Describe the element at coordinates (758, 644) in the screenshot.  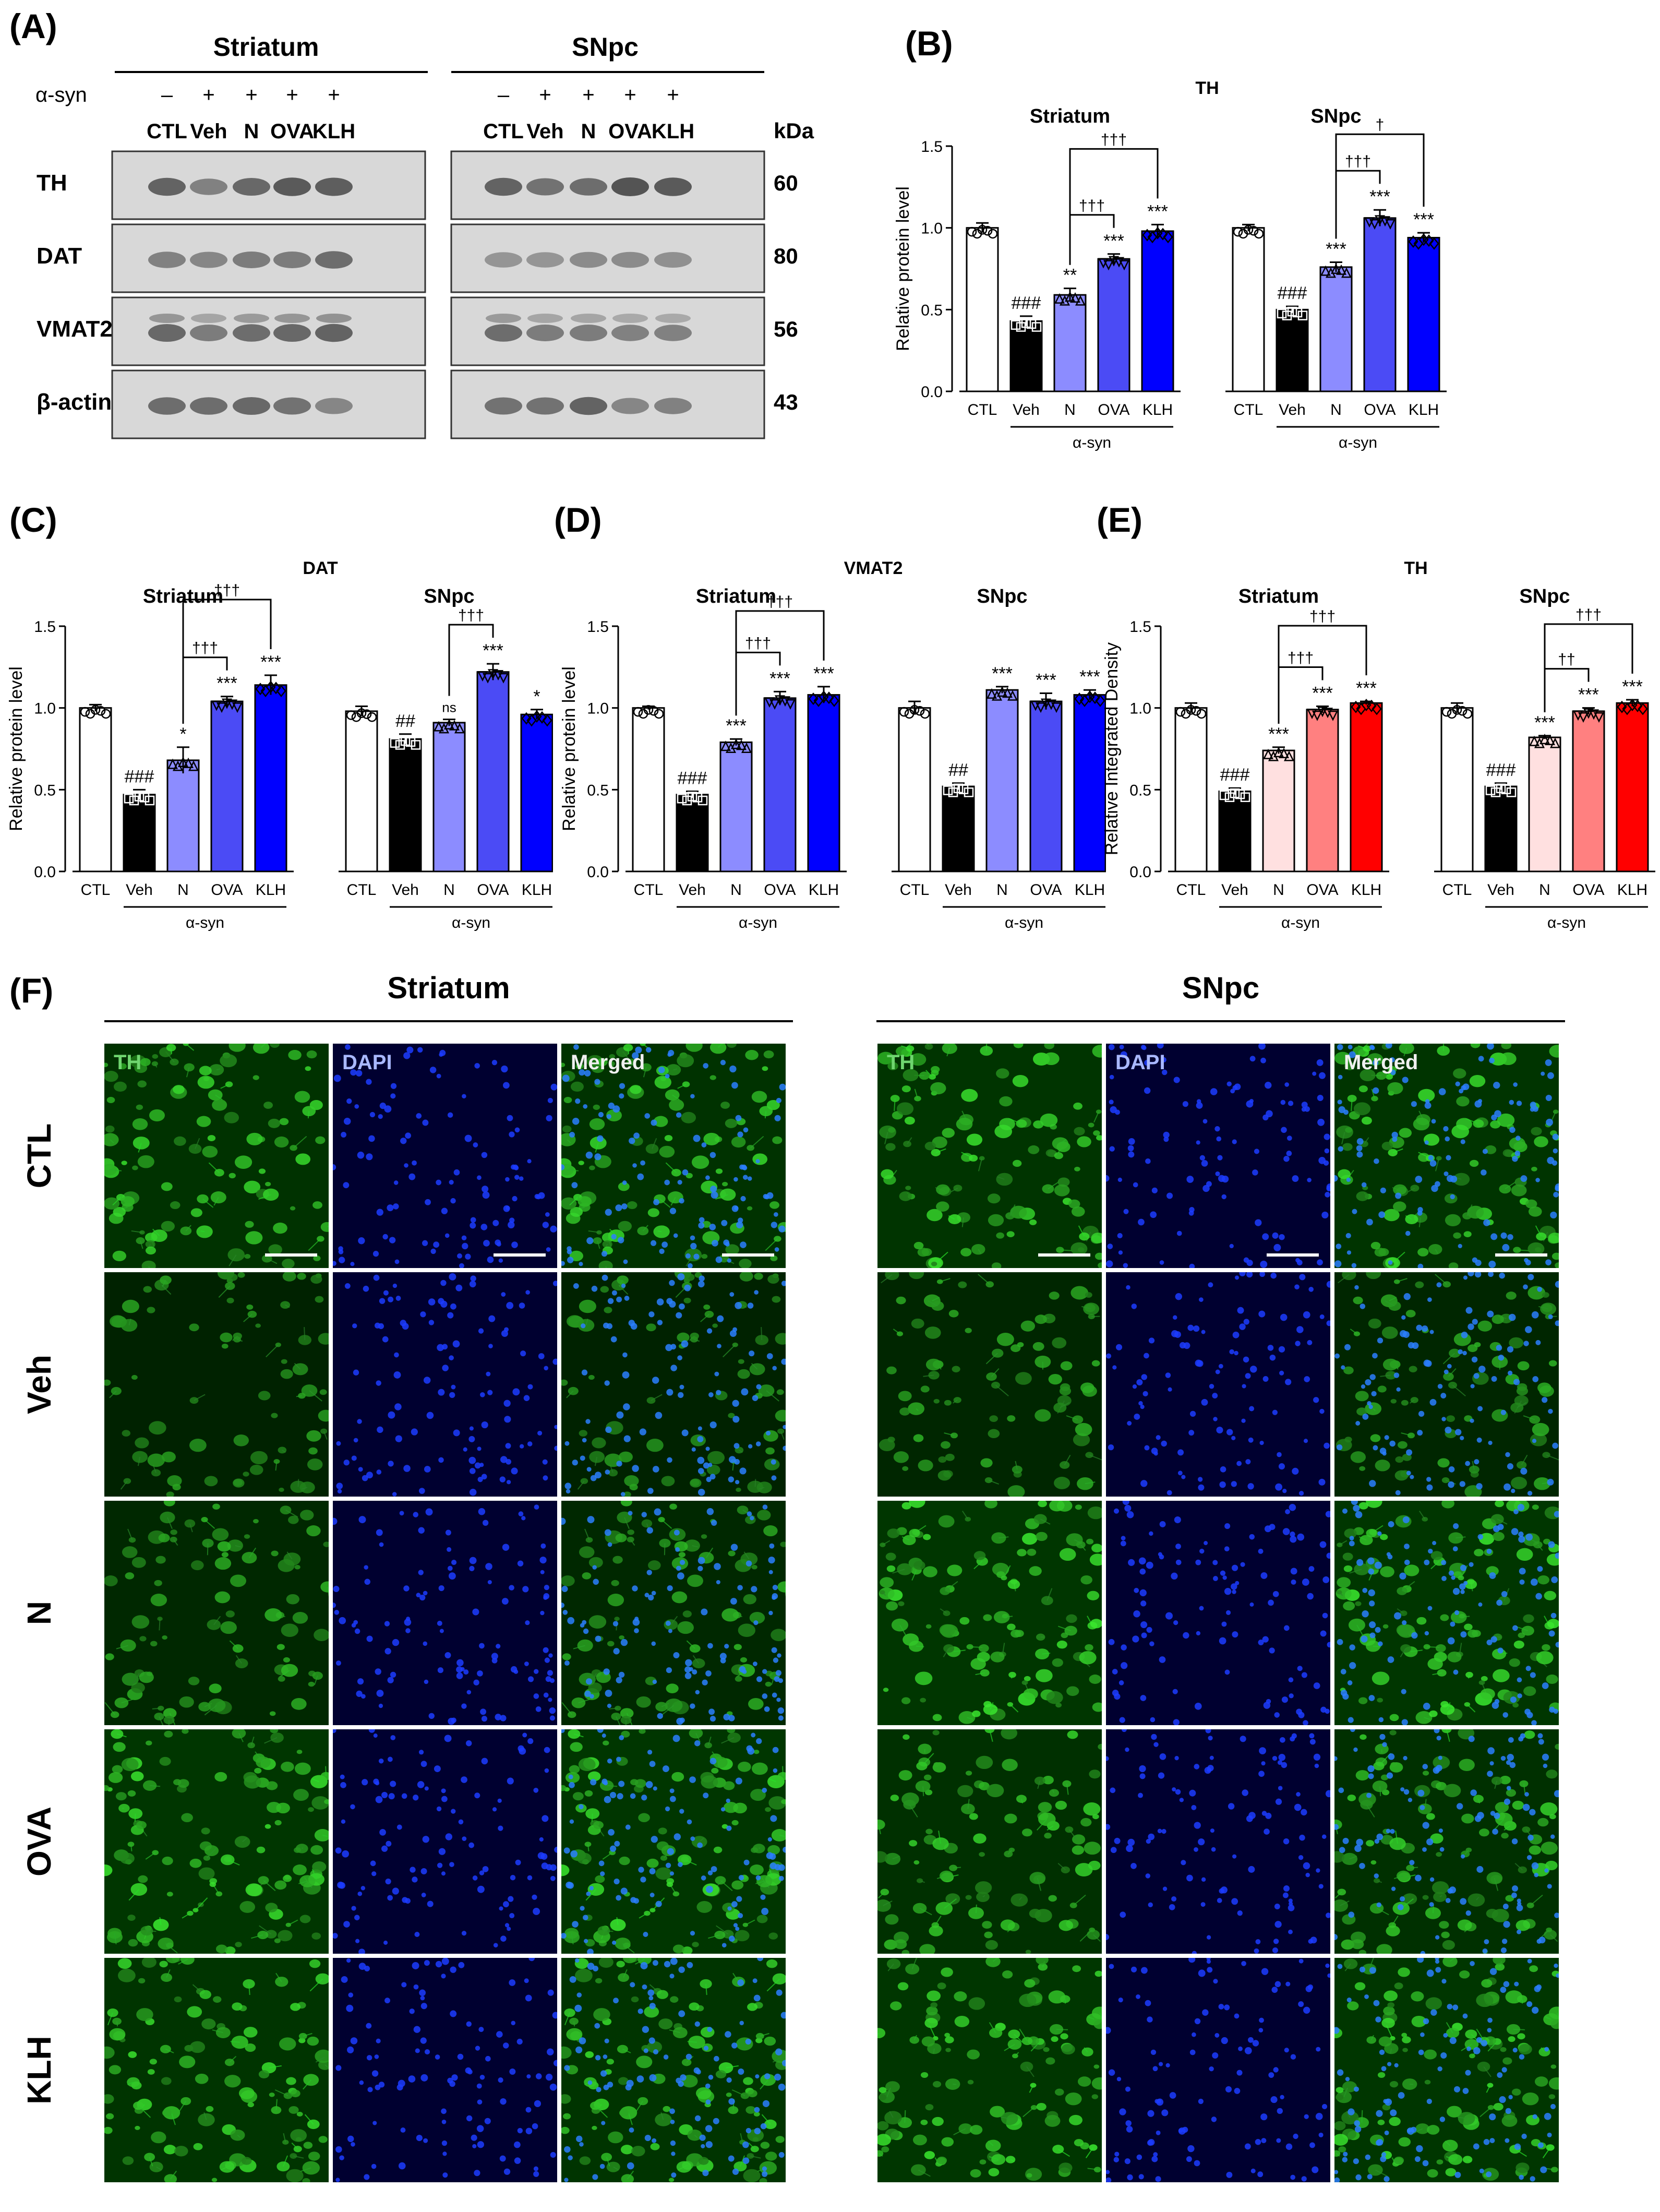
I see `bracket-label: †††` at that location.